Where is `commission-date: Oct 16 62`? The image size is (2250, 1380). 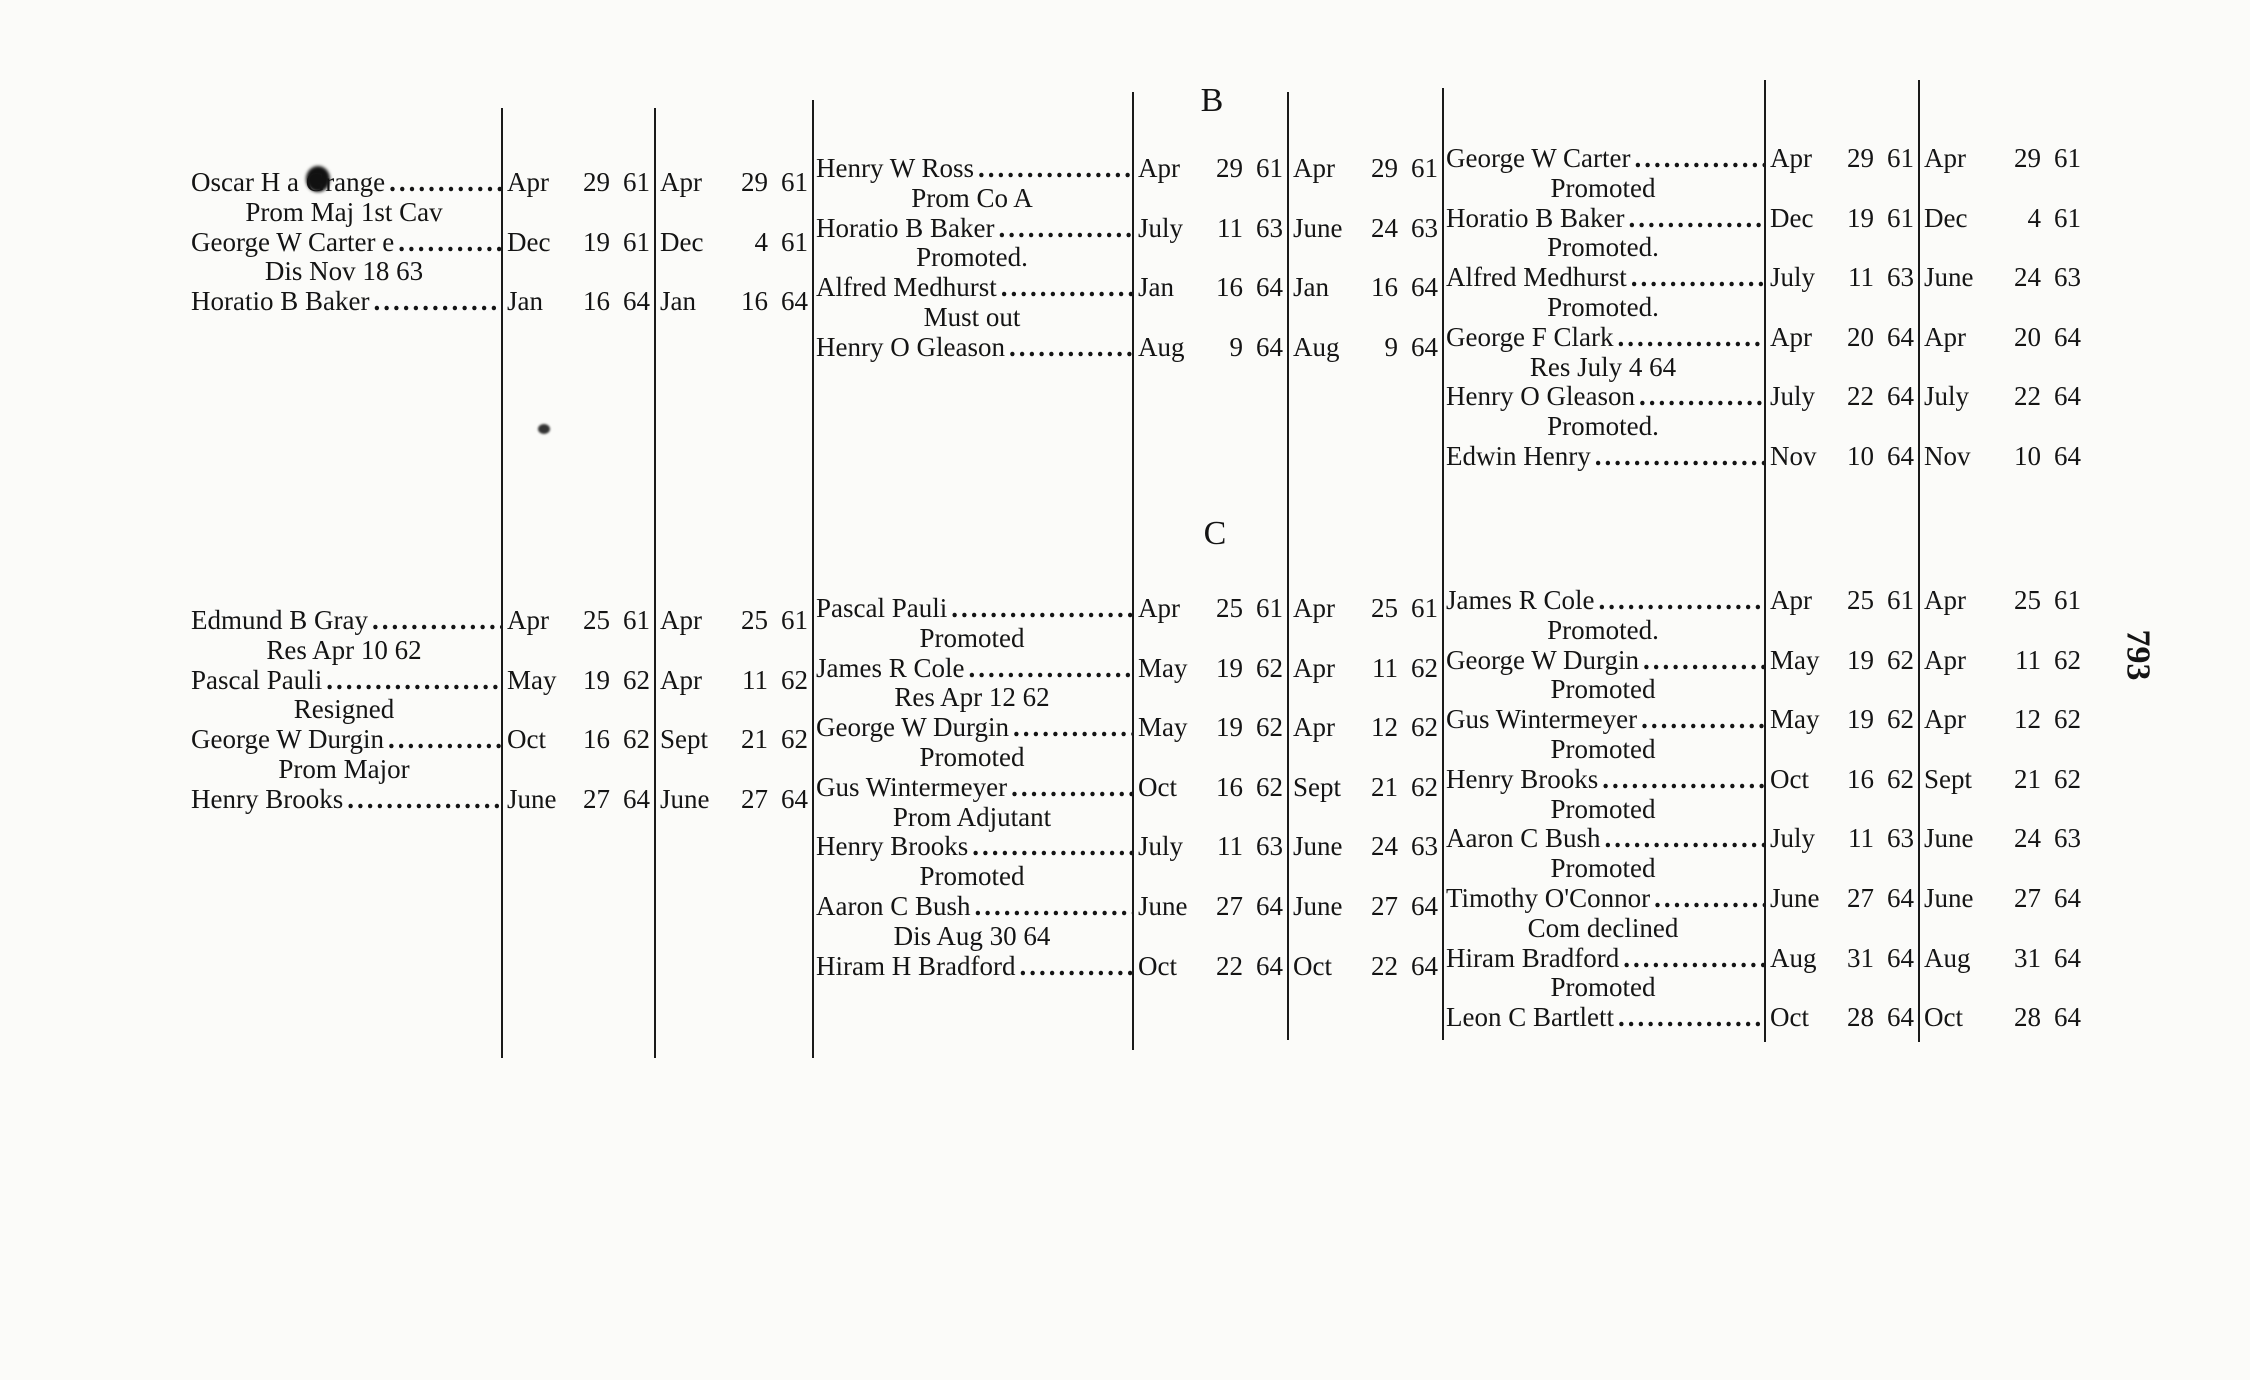 commission-date: Oct 16 62 is located at coordinates (1209, 787).